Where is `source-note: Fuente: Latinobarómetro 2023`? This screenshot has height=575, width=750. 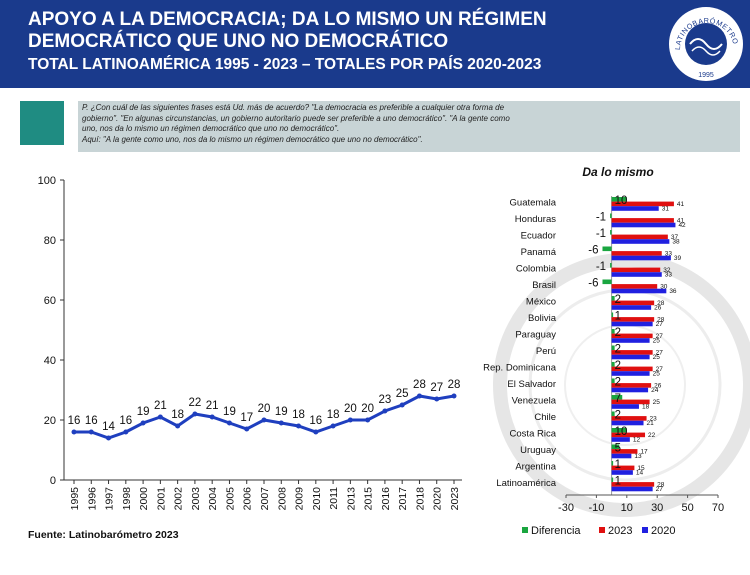 source-note: Fuente: Latinobarómetro 2023 is located at coordinates (103, 535).